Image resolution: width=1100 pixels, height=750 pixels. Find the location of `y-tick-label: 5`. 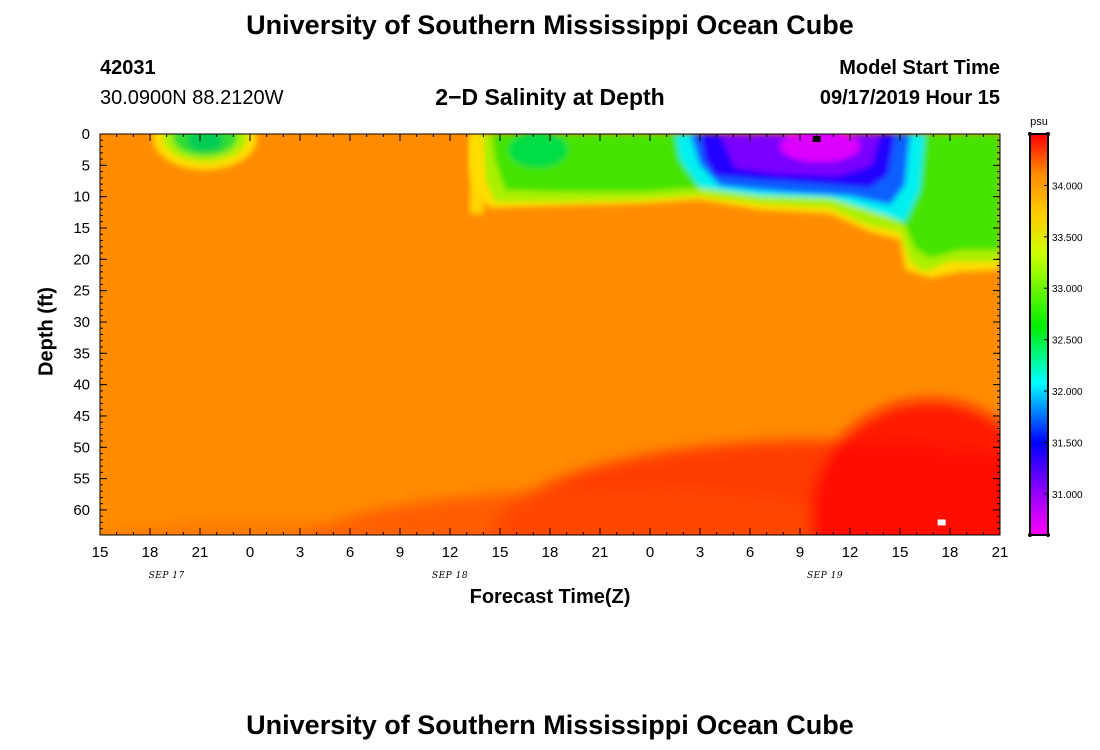

y-tick-label: 5 is located at coordinates (86, 165).